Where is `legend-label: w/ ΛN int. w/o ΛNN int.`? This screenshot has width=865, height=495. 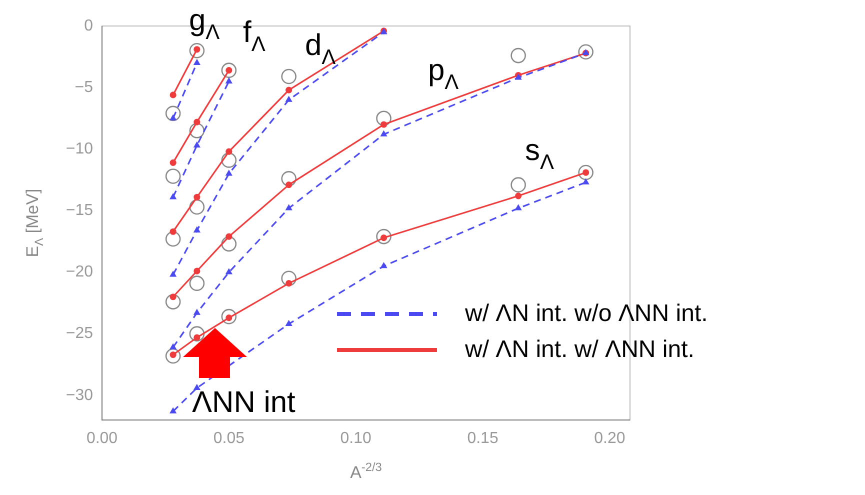 legend-label: w/ ΛN int. w/o ΛNN int. is located at coordinates (586, 314).